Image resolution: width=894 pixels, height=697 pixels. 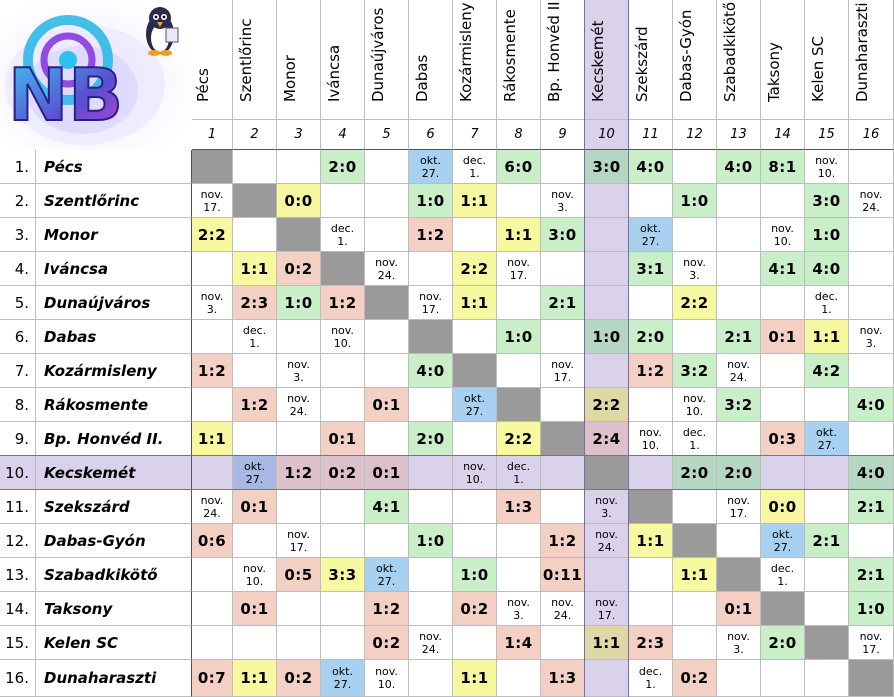 I want to click on column-header-label: Kelen SC, so click(x=817, y=69).